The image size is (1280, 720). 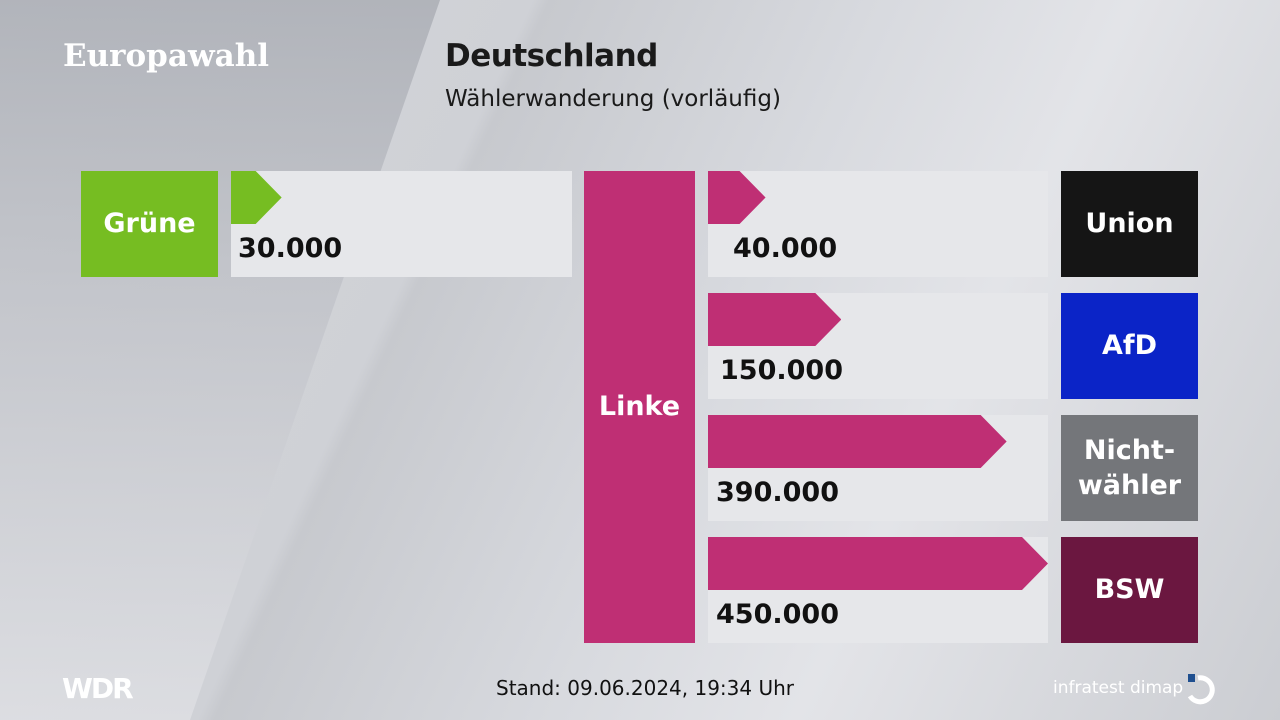 I want to click on party-nichtwaehler: Nicht- wähler, so click(x=1129, y=468).